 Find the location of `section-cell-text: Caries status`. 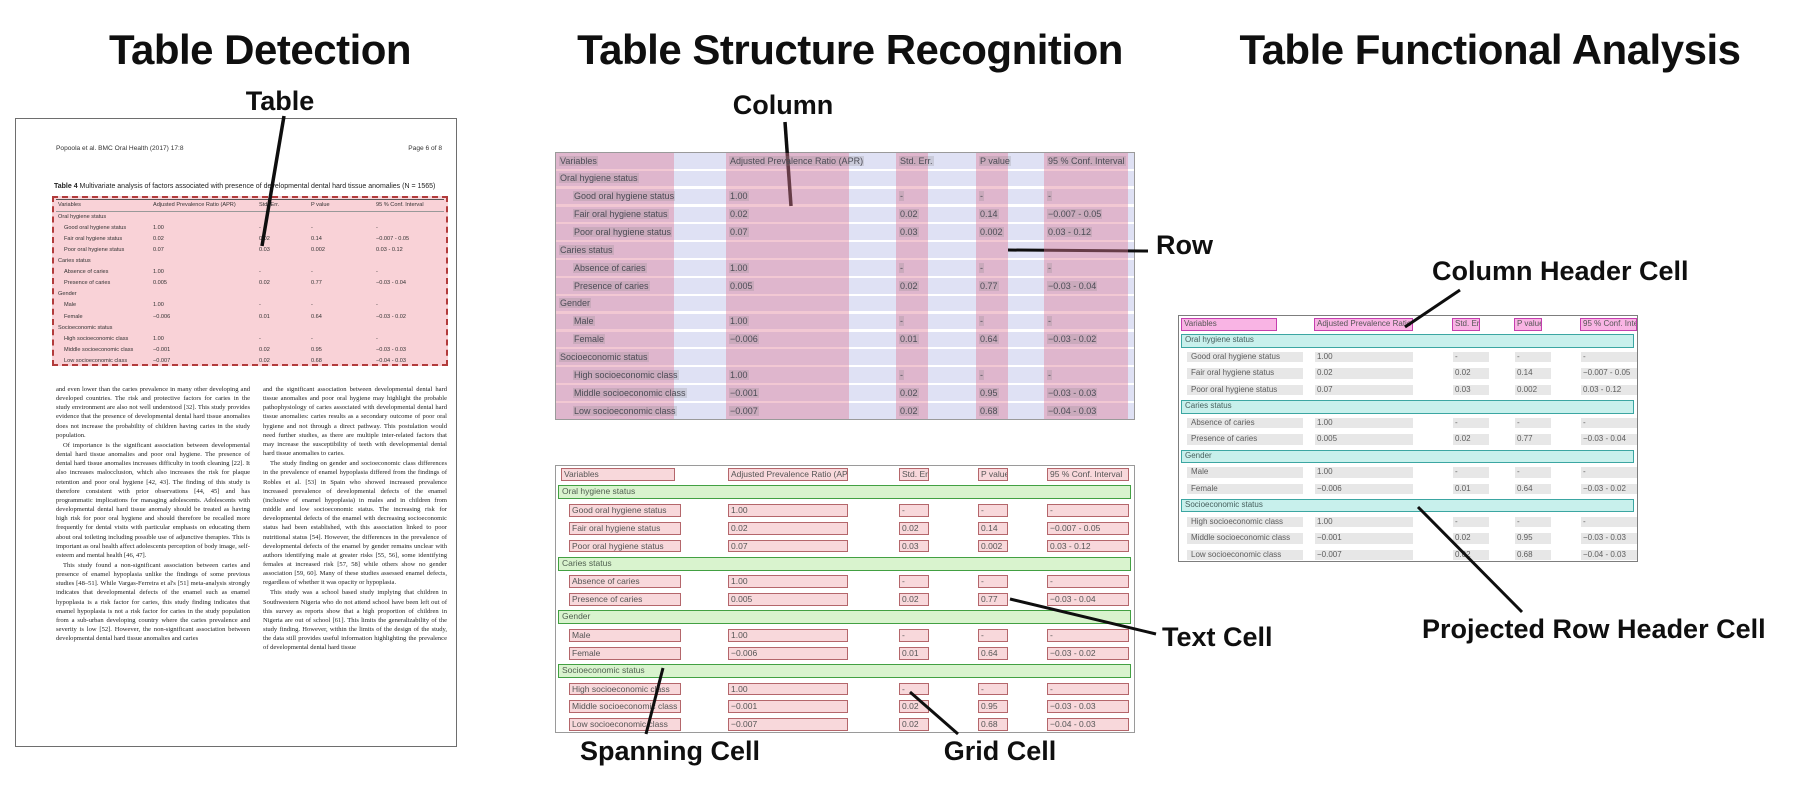

section-cell-text: Caries status is located at coordinates (586, 249).